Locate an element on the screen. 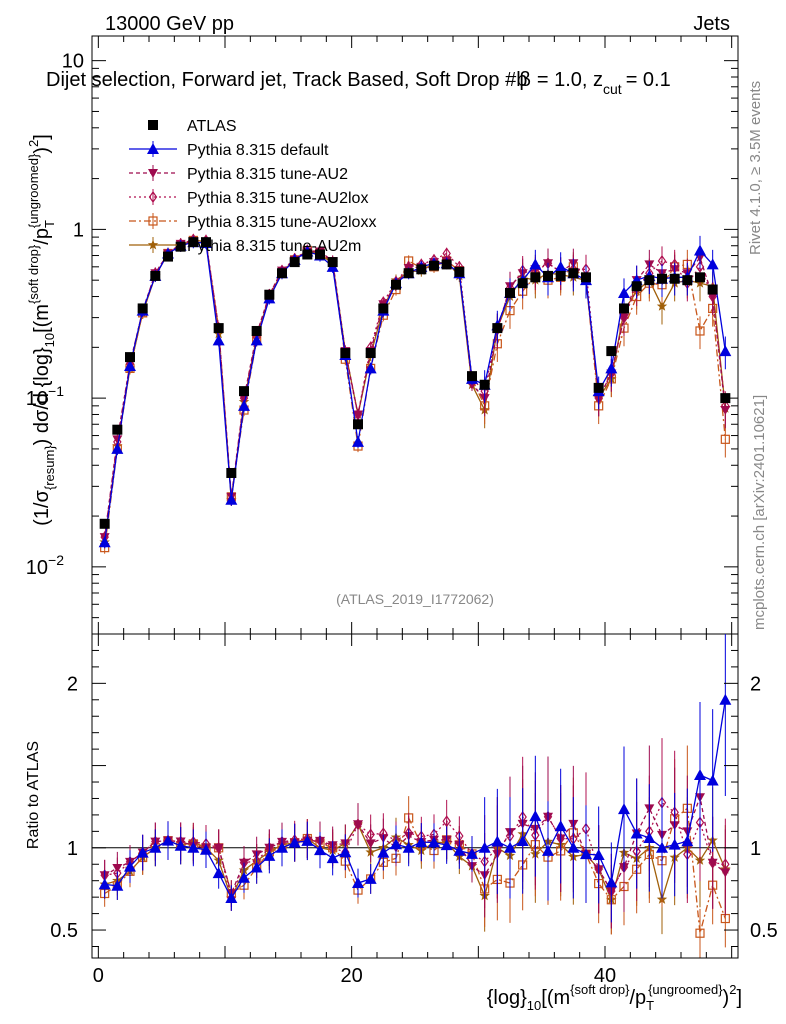 The width and height of the screenshot is (786, 1024). rivet-label: Rivet 4.1.0, ≥ 3.5M events is located at coordinates (755, 168).